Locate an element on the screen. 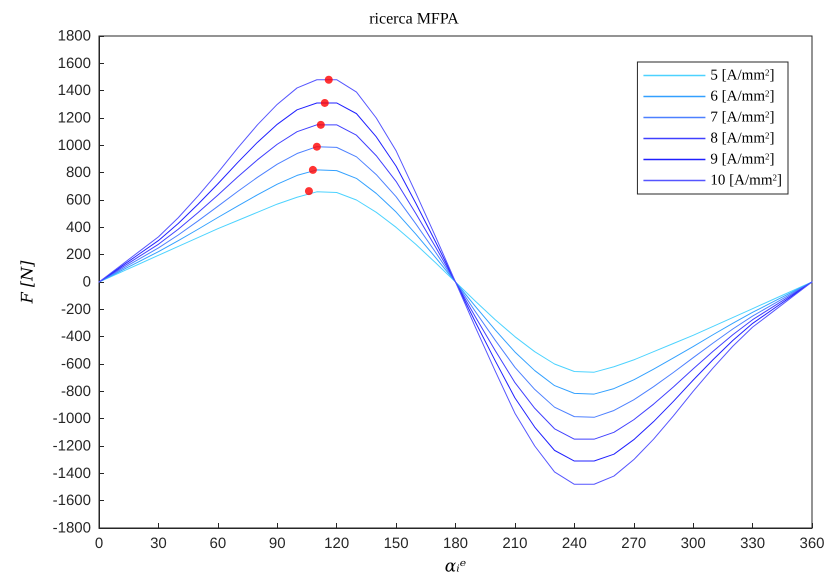 This screenshot has width=828, height=586. x-tick-label: 210 is located at coordinates (515, 543).